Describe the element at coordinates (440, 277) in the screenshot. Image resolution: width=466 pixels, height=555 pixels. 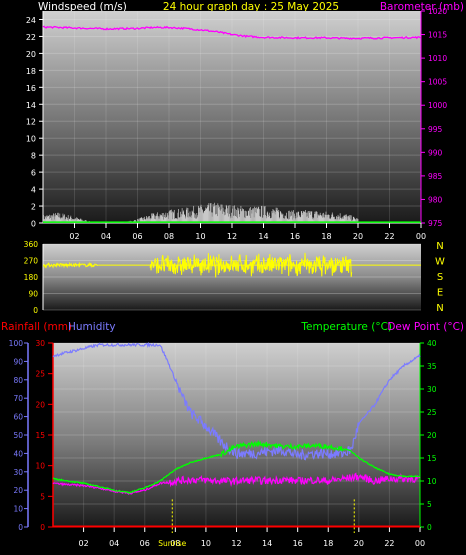
I see `compass-label: S` at that location.